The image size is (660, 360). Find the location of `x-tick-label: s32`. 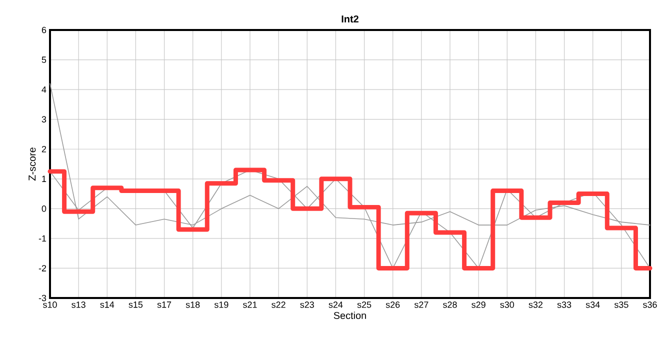

x-tick-label: s32 is located at coordinates (535, 305).